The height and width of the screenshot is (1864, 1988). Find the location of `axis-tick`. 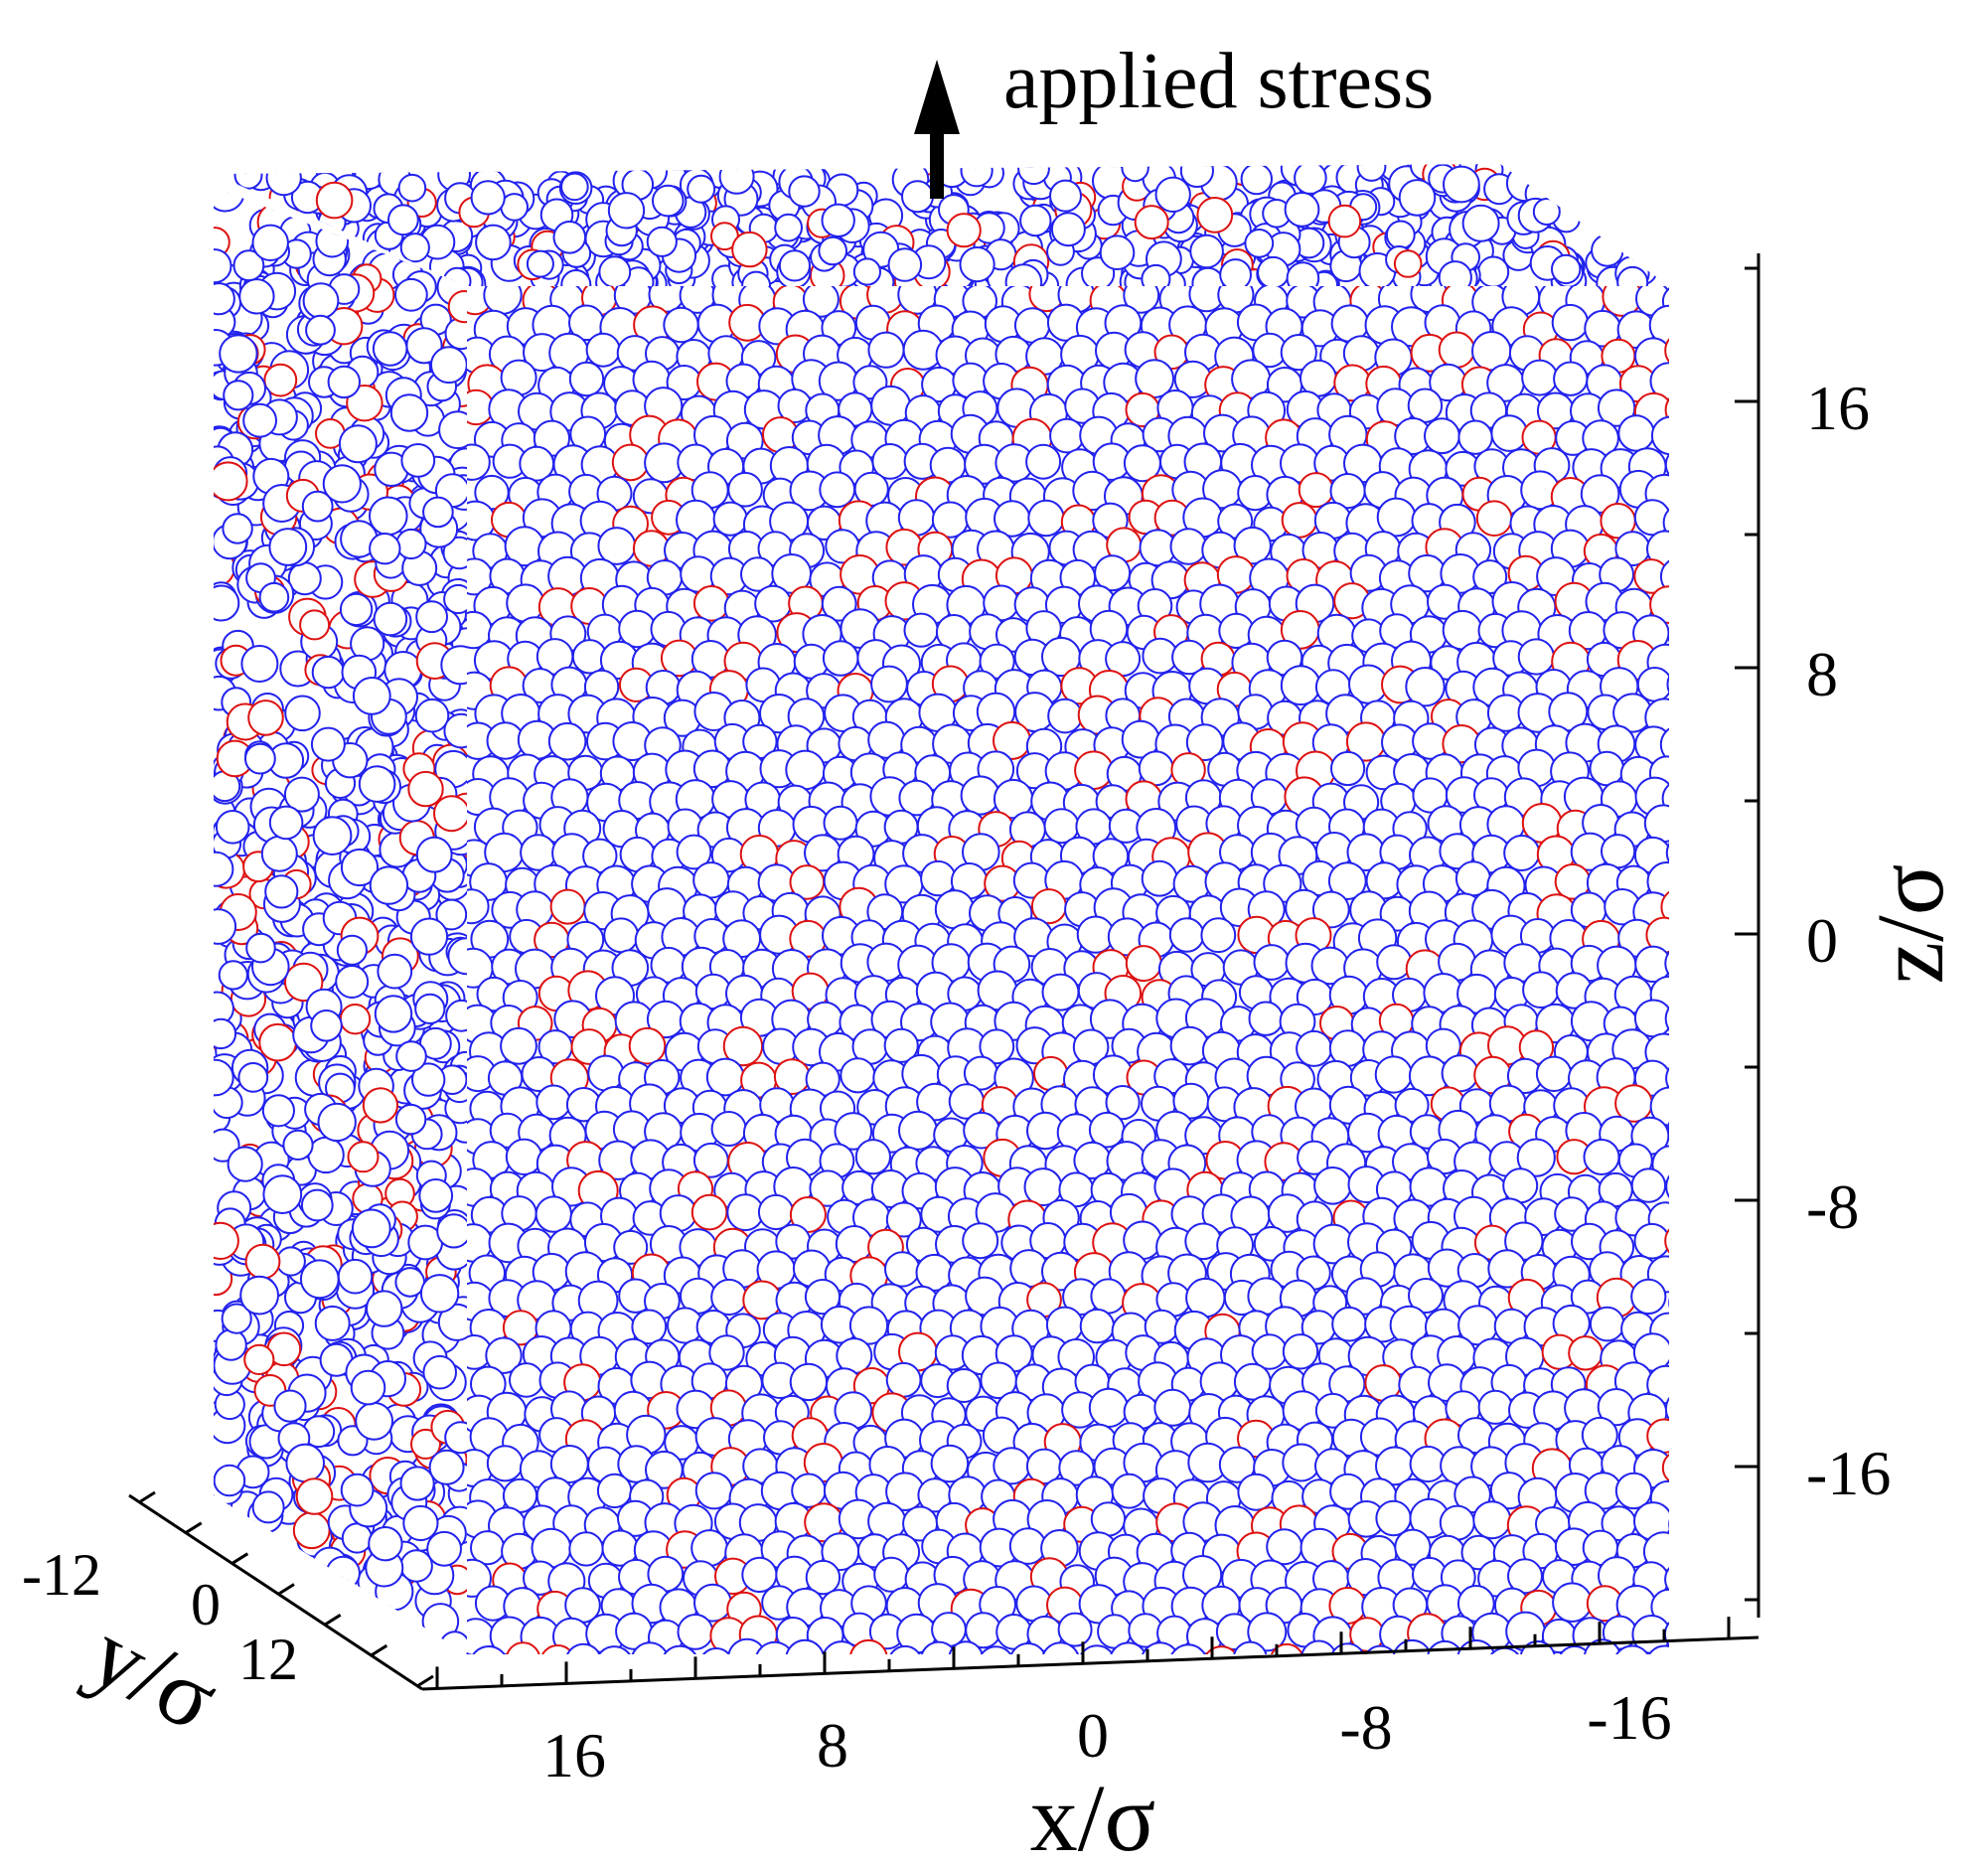

axis-tick is located at coordinates (239, 1558).